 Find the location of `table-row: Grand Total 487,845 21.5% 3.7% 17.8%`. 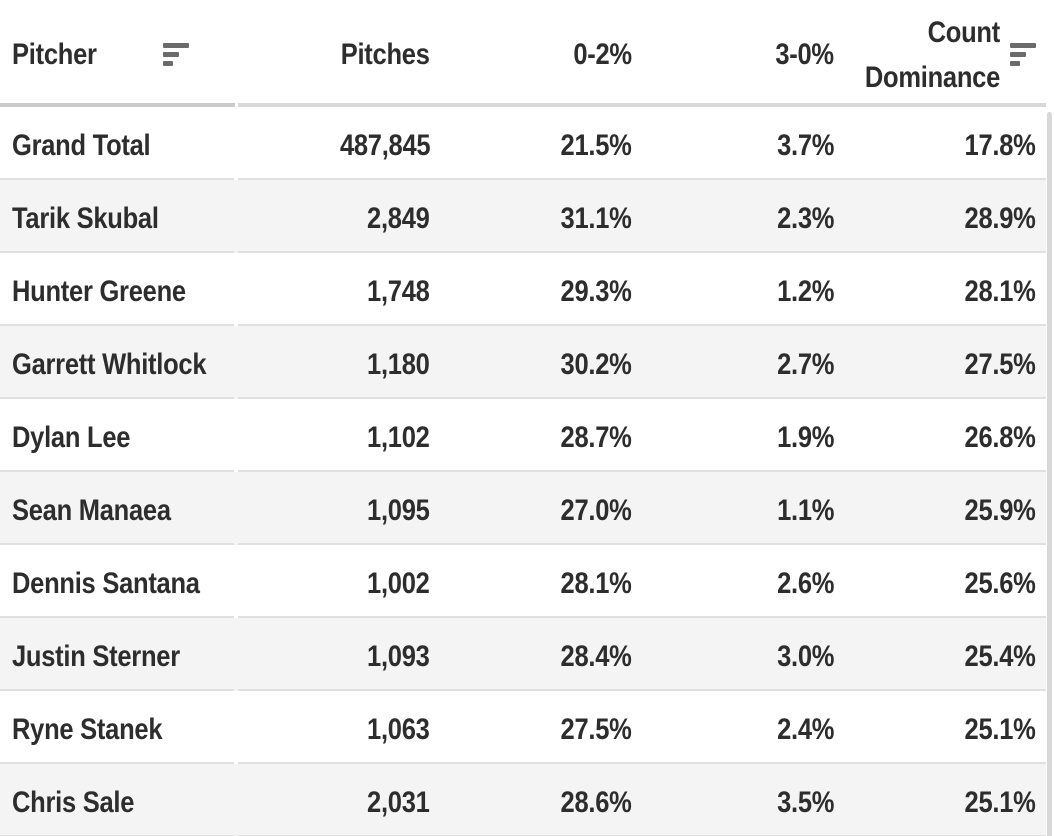

table-row: Grand Total 487,845 21.5% 3.7% 17.8% is located at coordinates (523, 143).